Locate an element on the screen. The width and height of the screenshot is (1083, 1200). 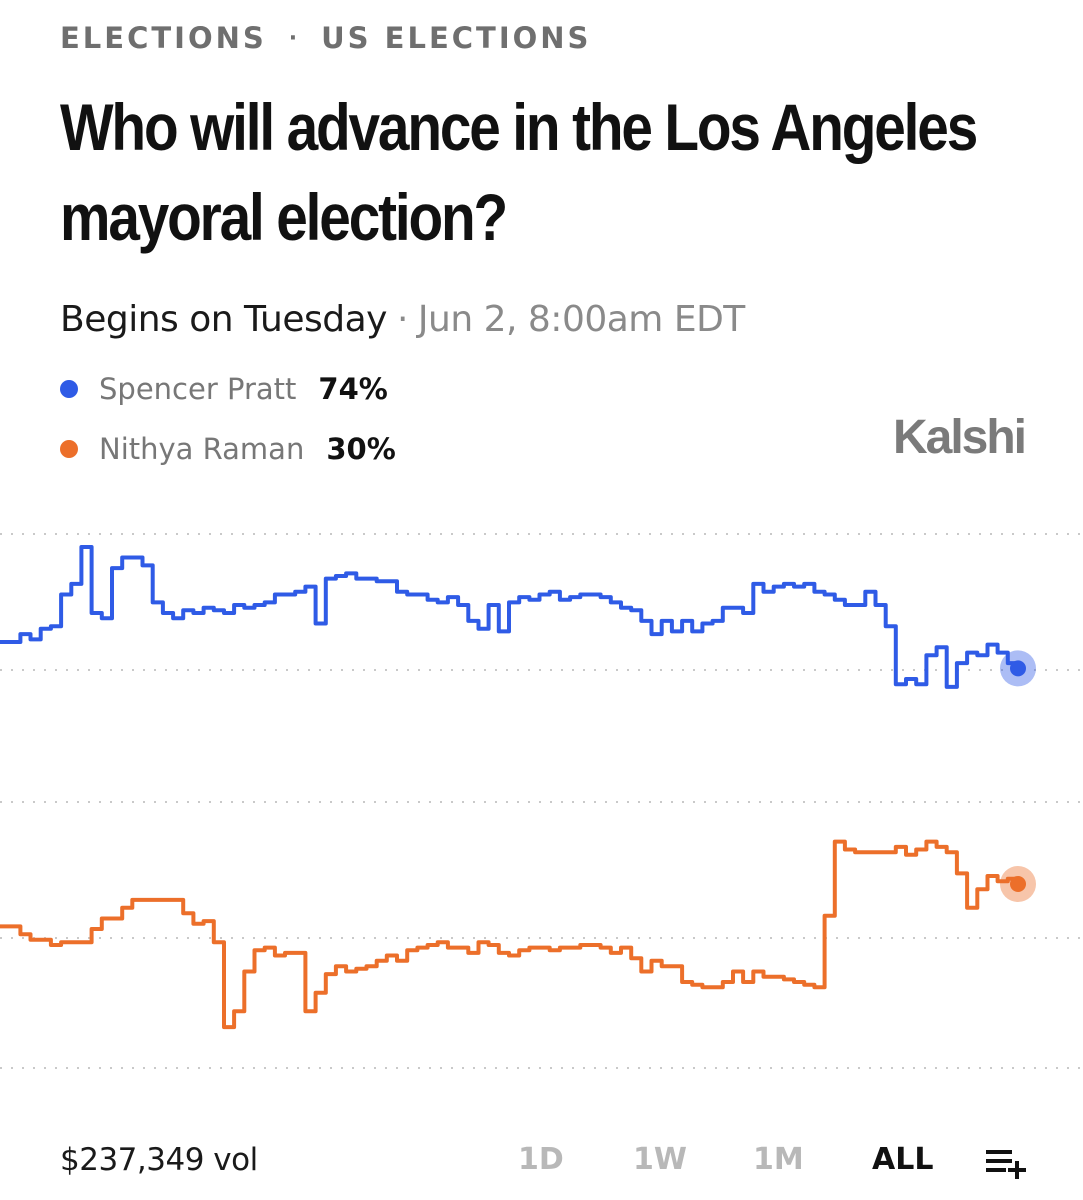
legend-name: Nithya Raman is located at coordinates (202, 449).